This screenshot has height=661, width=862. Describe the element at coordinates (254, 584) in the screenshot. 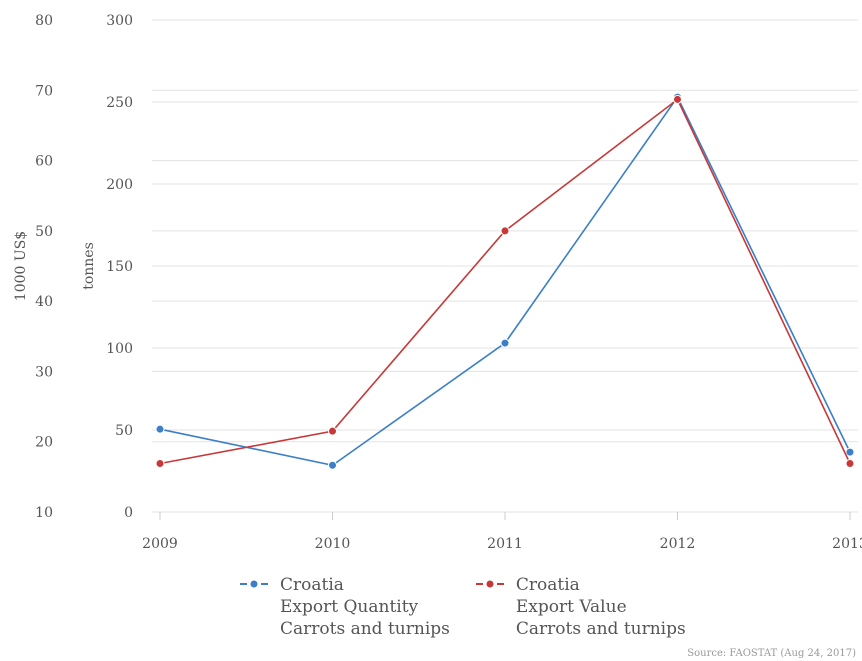

I see `legend-swatch-export-quantity` at that location.